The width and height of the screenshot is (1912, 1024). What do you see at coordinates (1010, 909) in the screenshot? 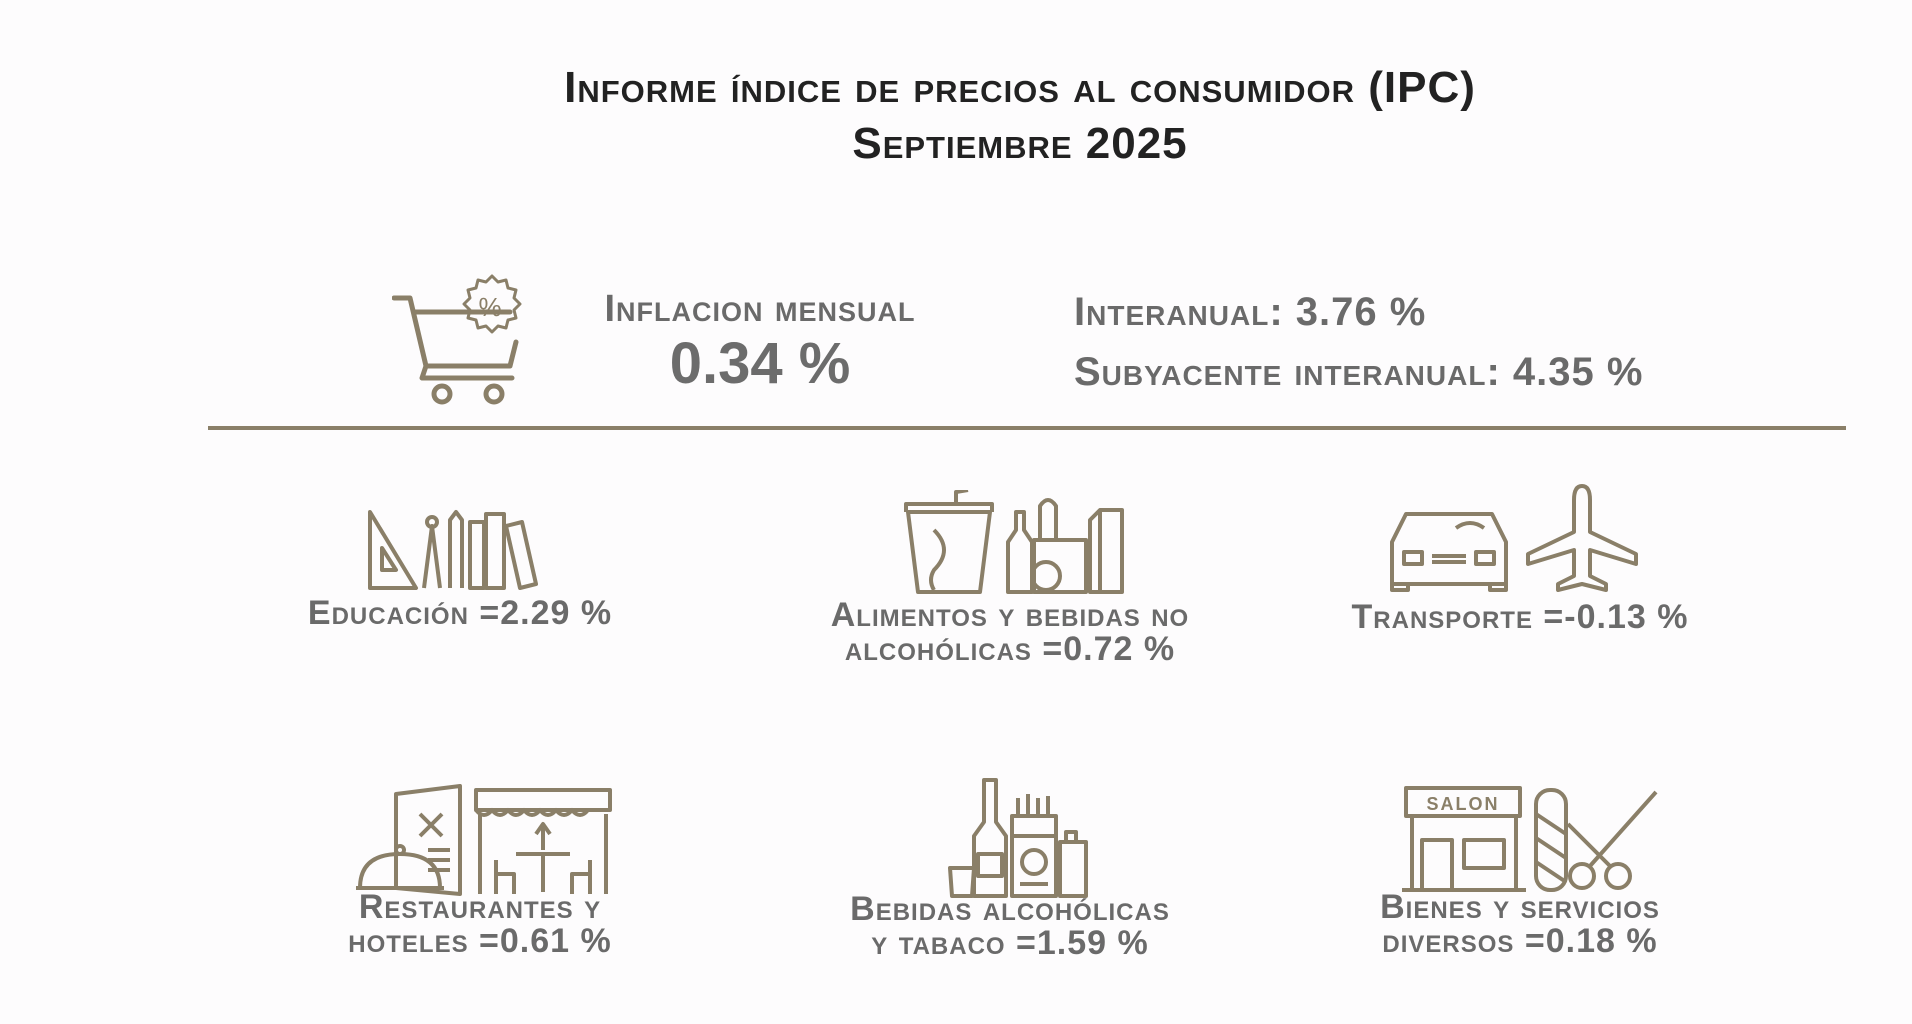
I see `category-alcohol-tobacco-line1: Bebidas alcohólicas` at bounding box center [1010, 909].